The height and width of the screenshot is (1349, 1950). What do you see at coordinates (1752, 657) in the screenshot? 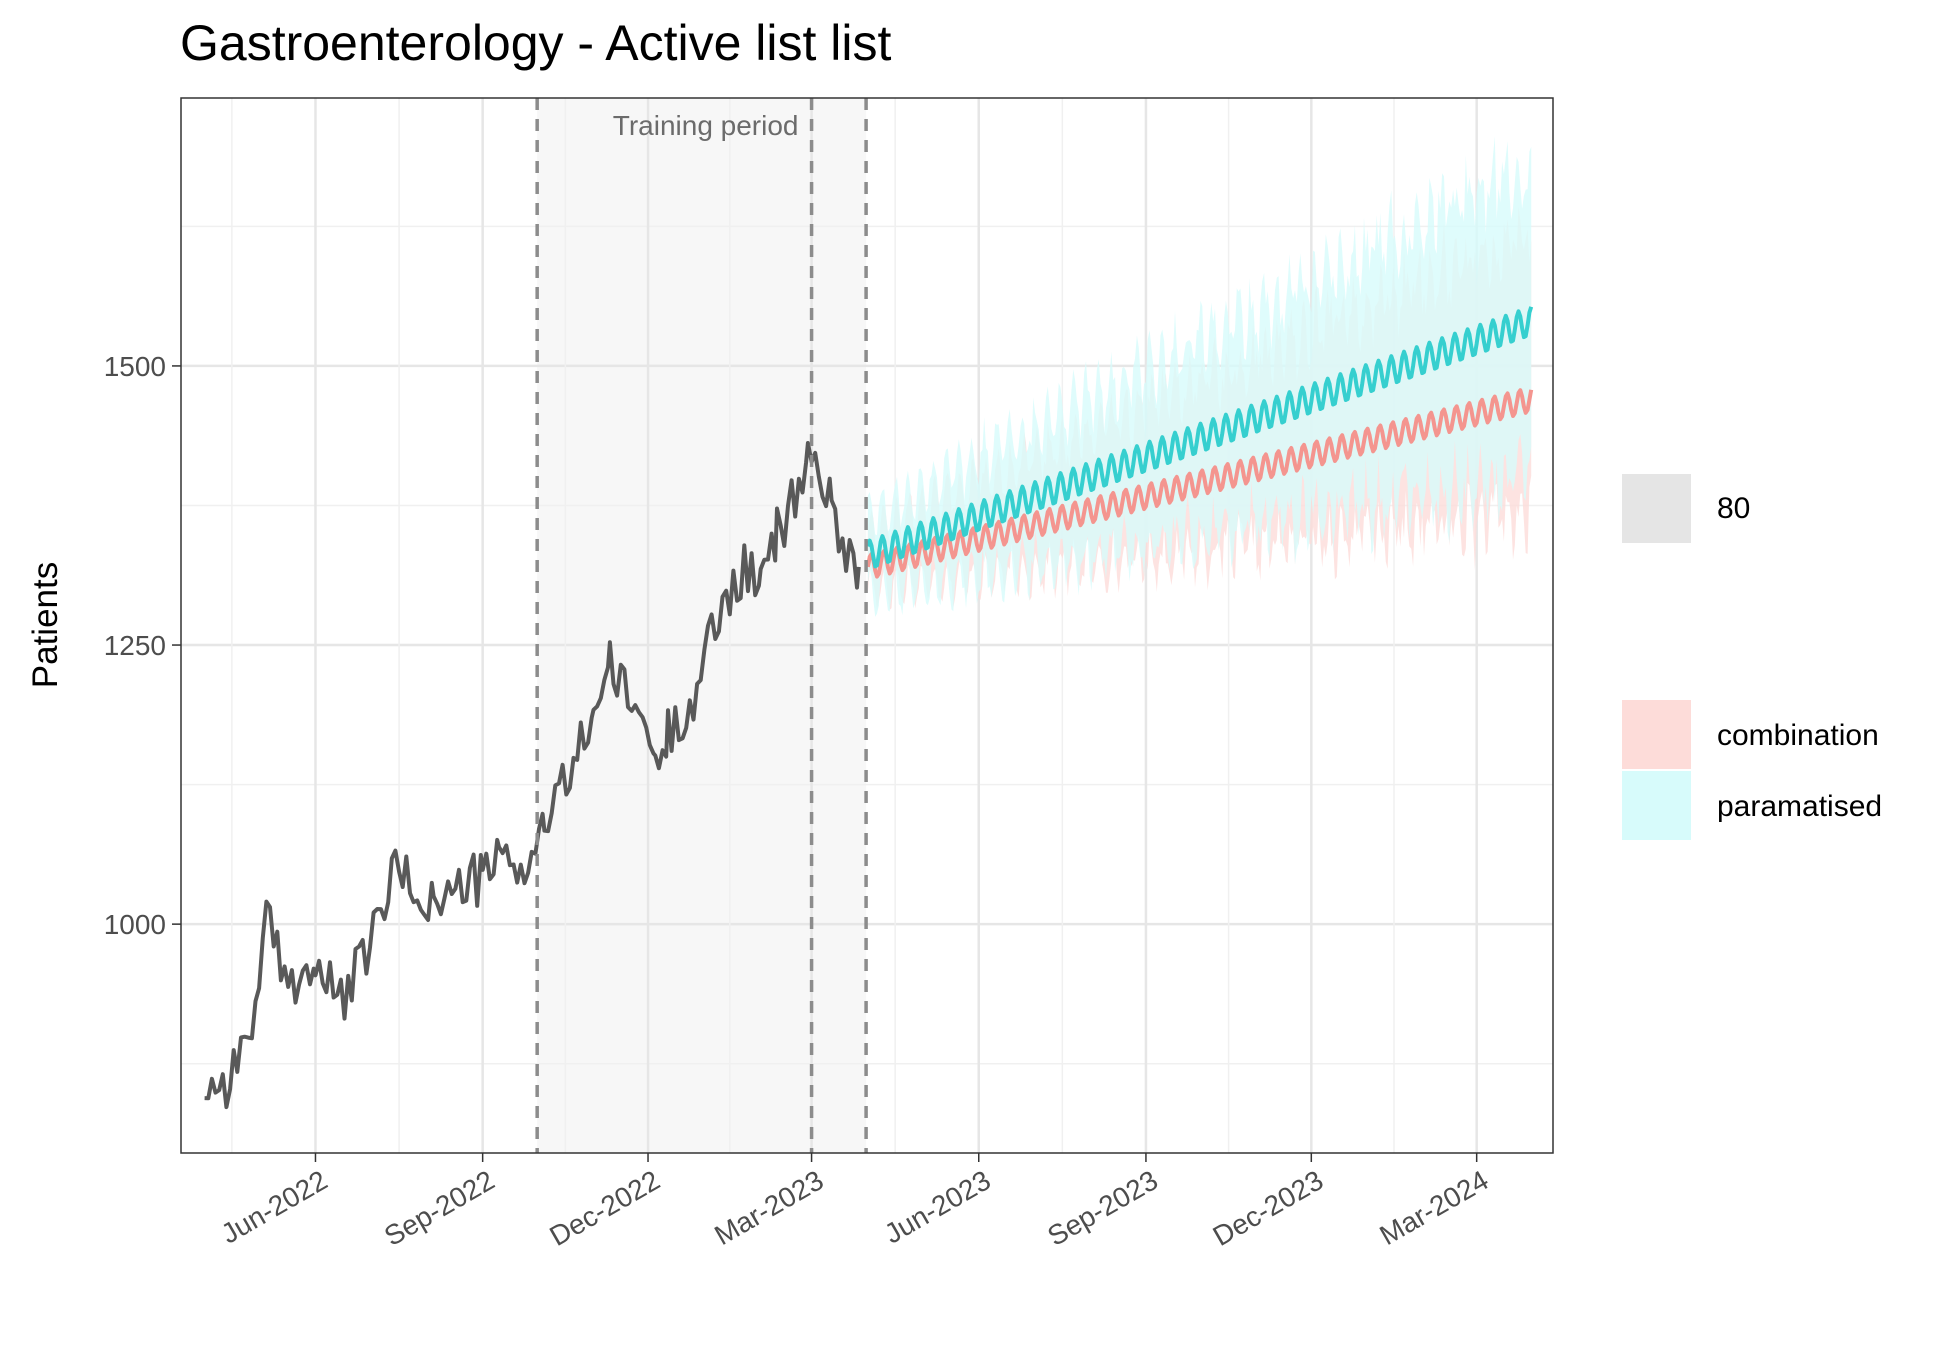
I see `legend: 80 combination paramatised` at bounding box center [1752, 657].